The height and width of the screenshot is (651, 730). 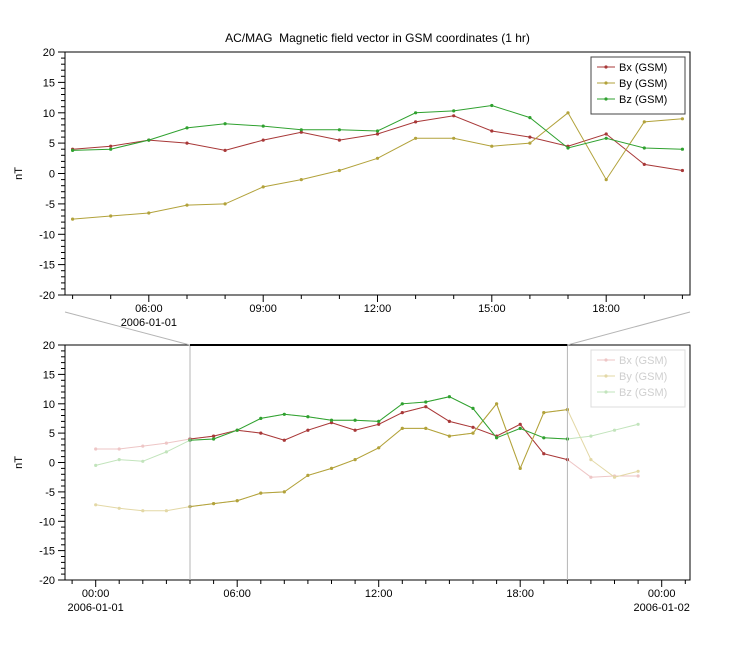 What do you see at coordinates (19, 173) in the screenshot?
I see `detail-y-axis-title: nT` at bounding box center [19, 173].